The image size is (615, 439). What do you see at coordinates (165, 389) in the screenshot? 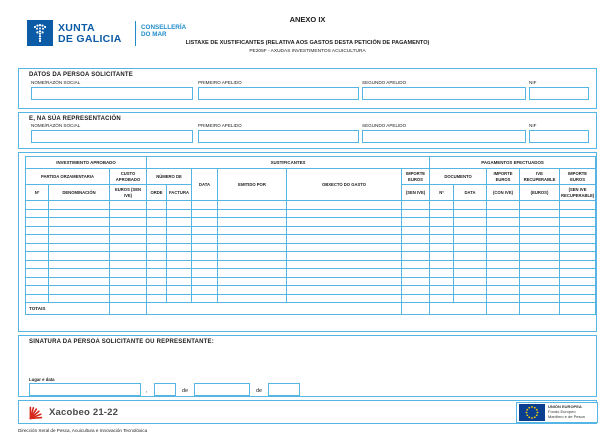
I see `day-input` at bounding box center [165, 389].